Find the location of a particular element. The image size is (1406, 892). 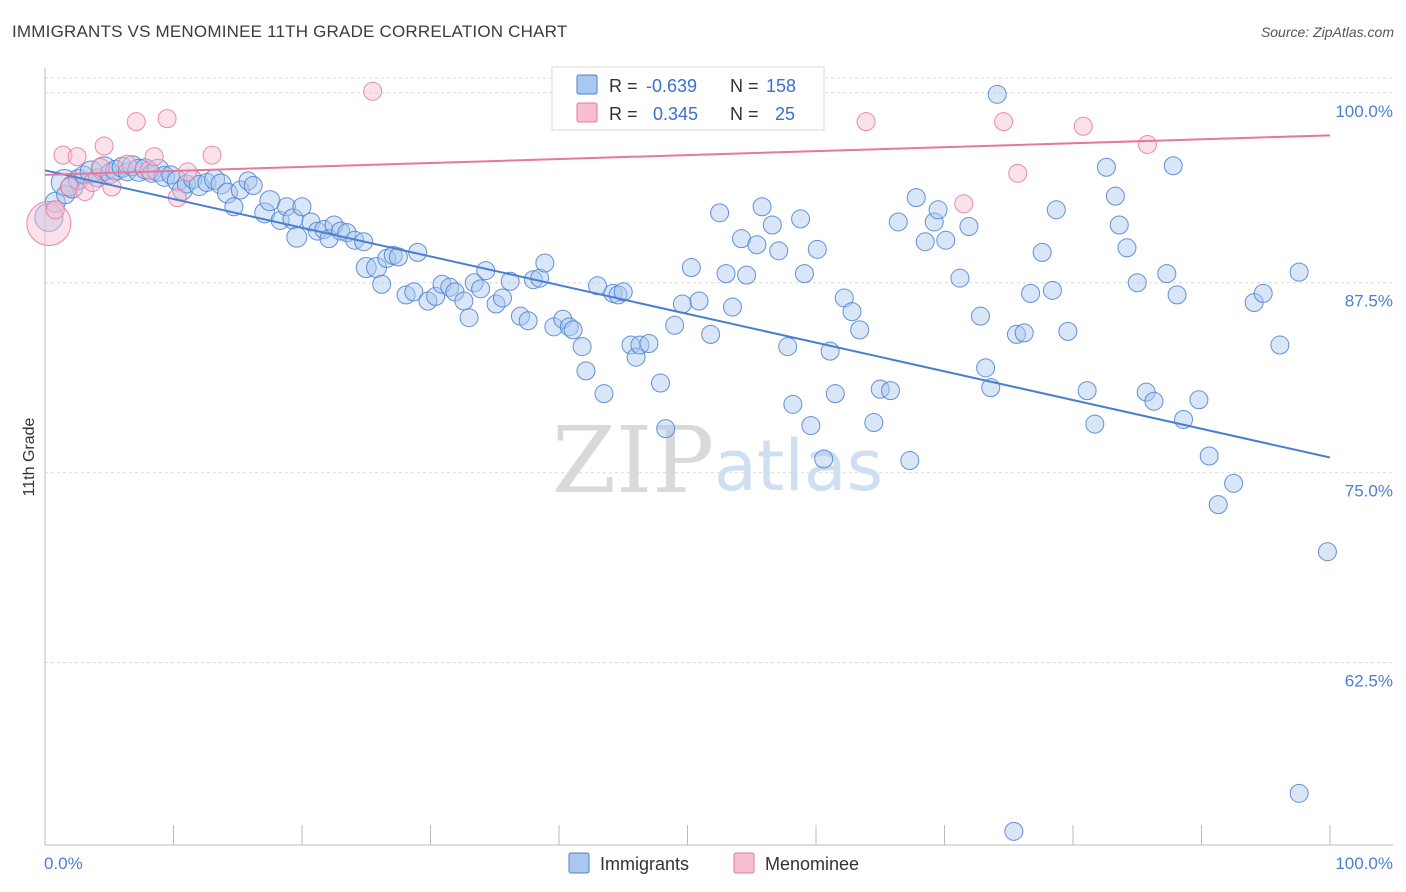

legend-n-value-menominee: 25 is located at coordinates (785, 114).